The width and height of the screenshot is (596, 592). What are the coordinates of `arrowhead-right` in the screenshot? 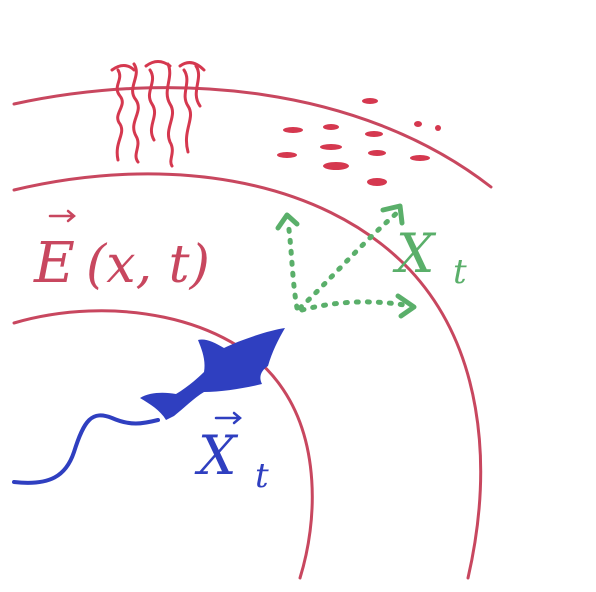 It's located at (406, 306).